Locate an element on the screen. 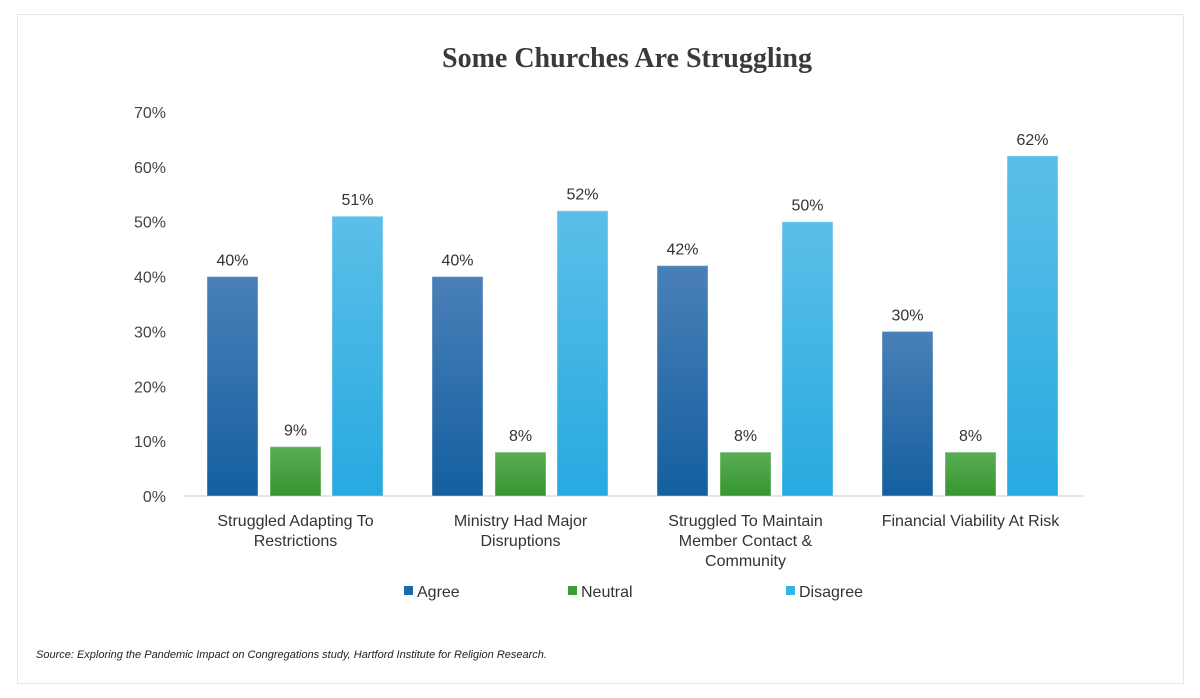  y-tick-label: 70% is located at coordinates (150, 113).